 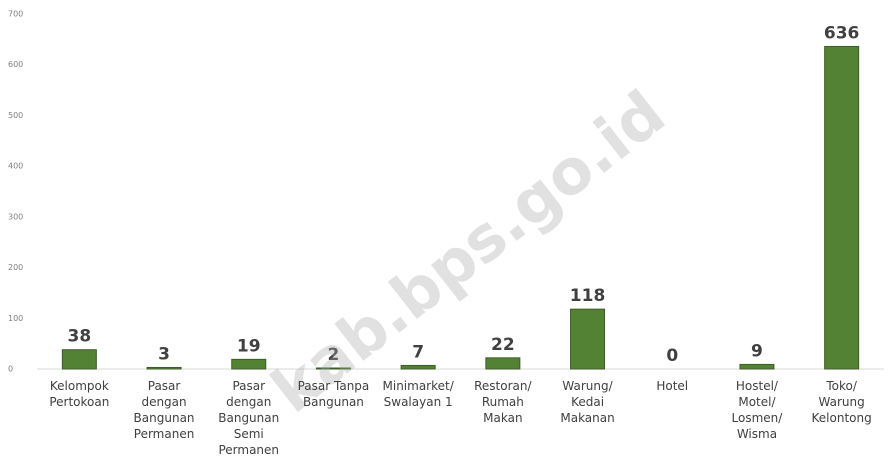 What do you see at coordinates (672, 356) in the screenshot?
I see `value-label: 0` at bounding box center [672, 356].